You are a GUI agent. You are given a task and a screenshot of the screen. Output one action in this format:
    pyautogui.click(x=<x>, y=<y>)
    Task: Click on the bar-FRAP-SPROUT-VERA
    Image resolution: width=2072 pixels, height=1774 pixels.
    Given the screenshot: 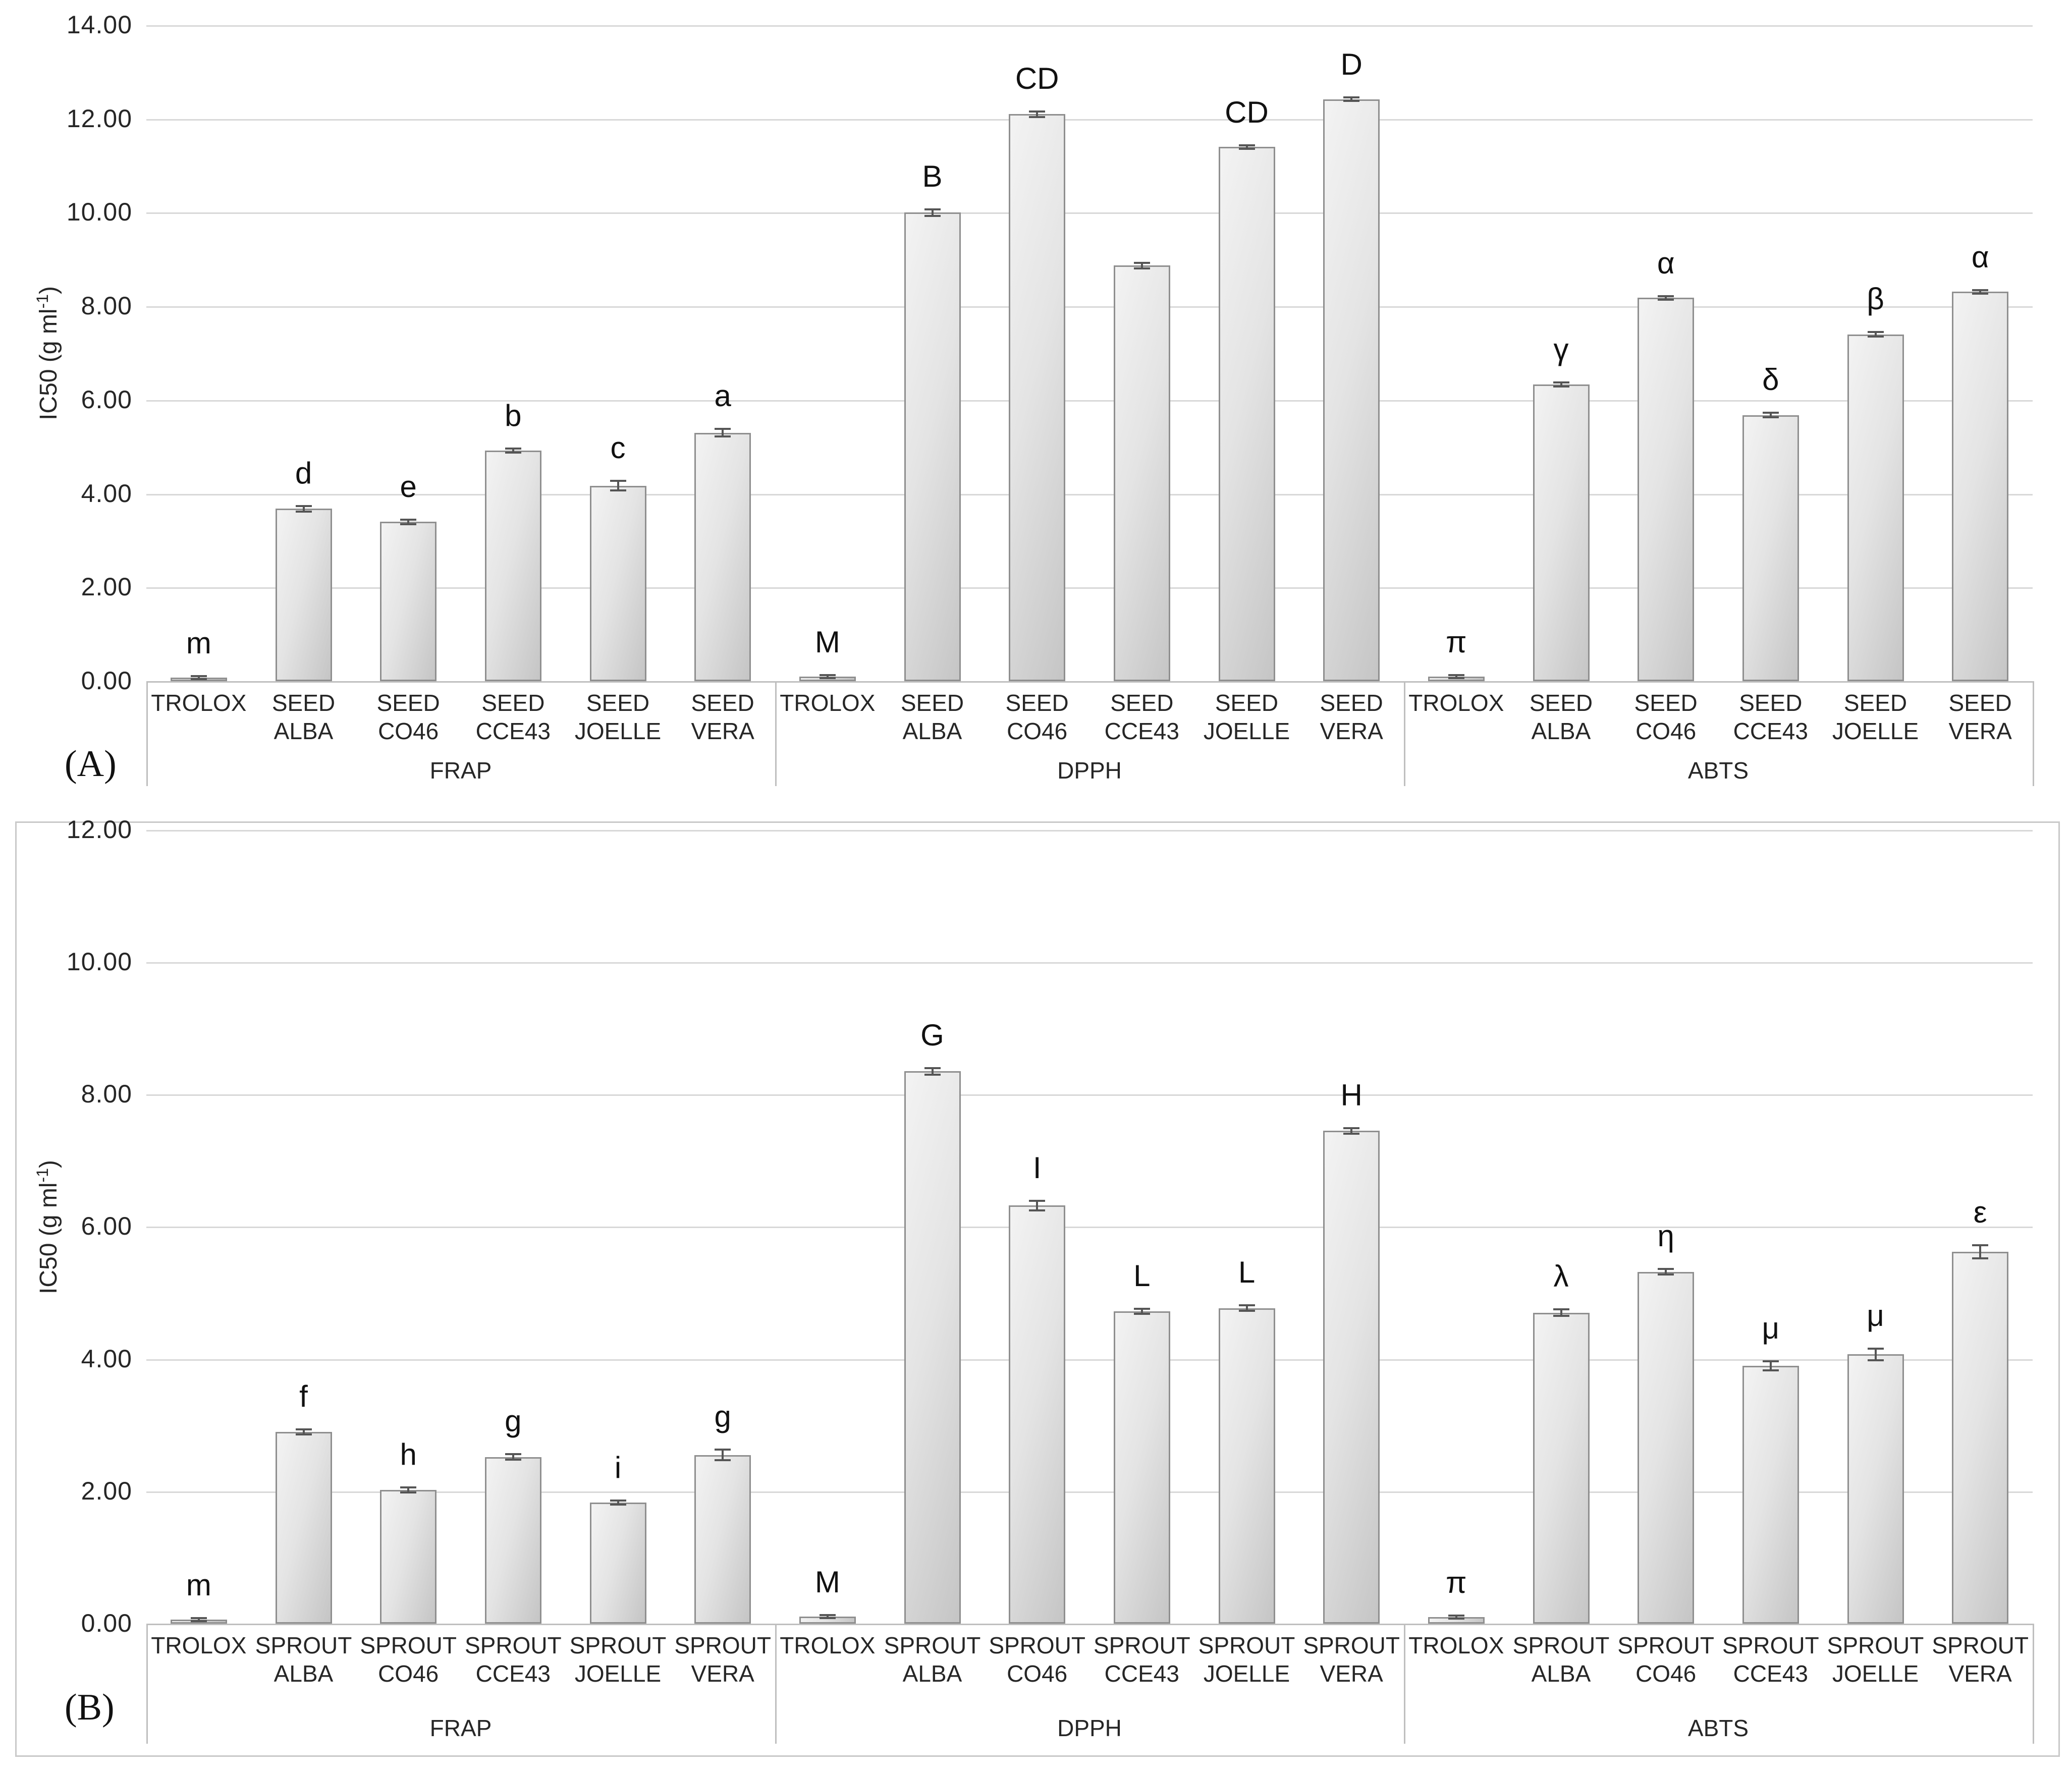 What is the action you would take?
    pyautogui.click(x=722, y=1539)
    